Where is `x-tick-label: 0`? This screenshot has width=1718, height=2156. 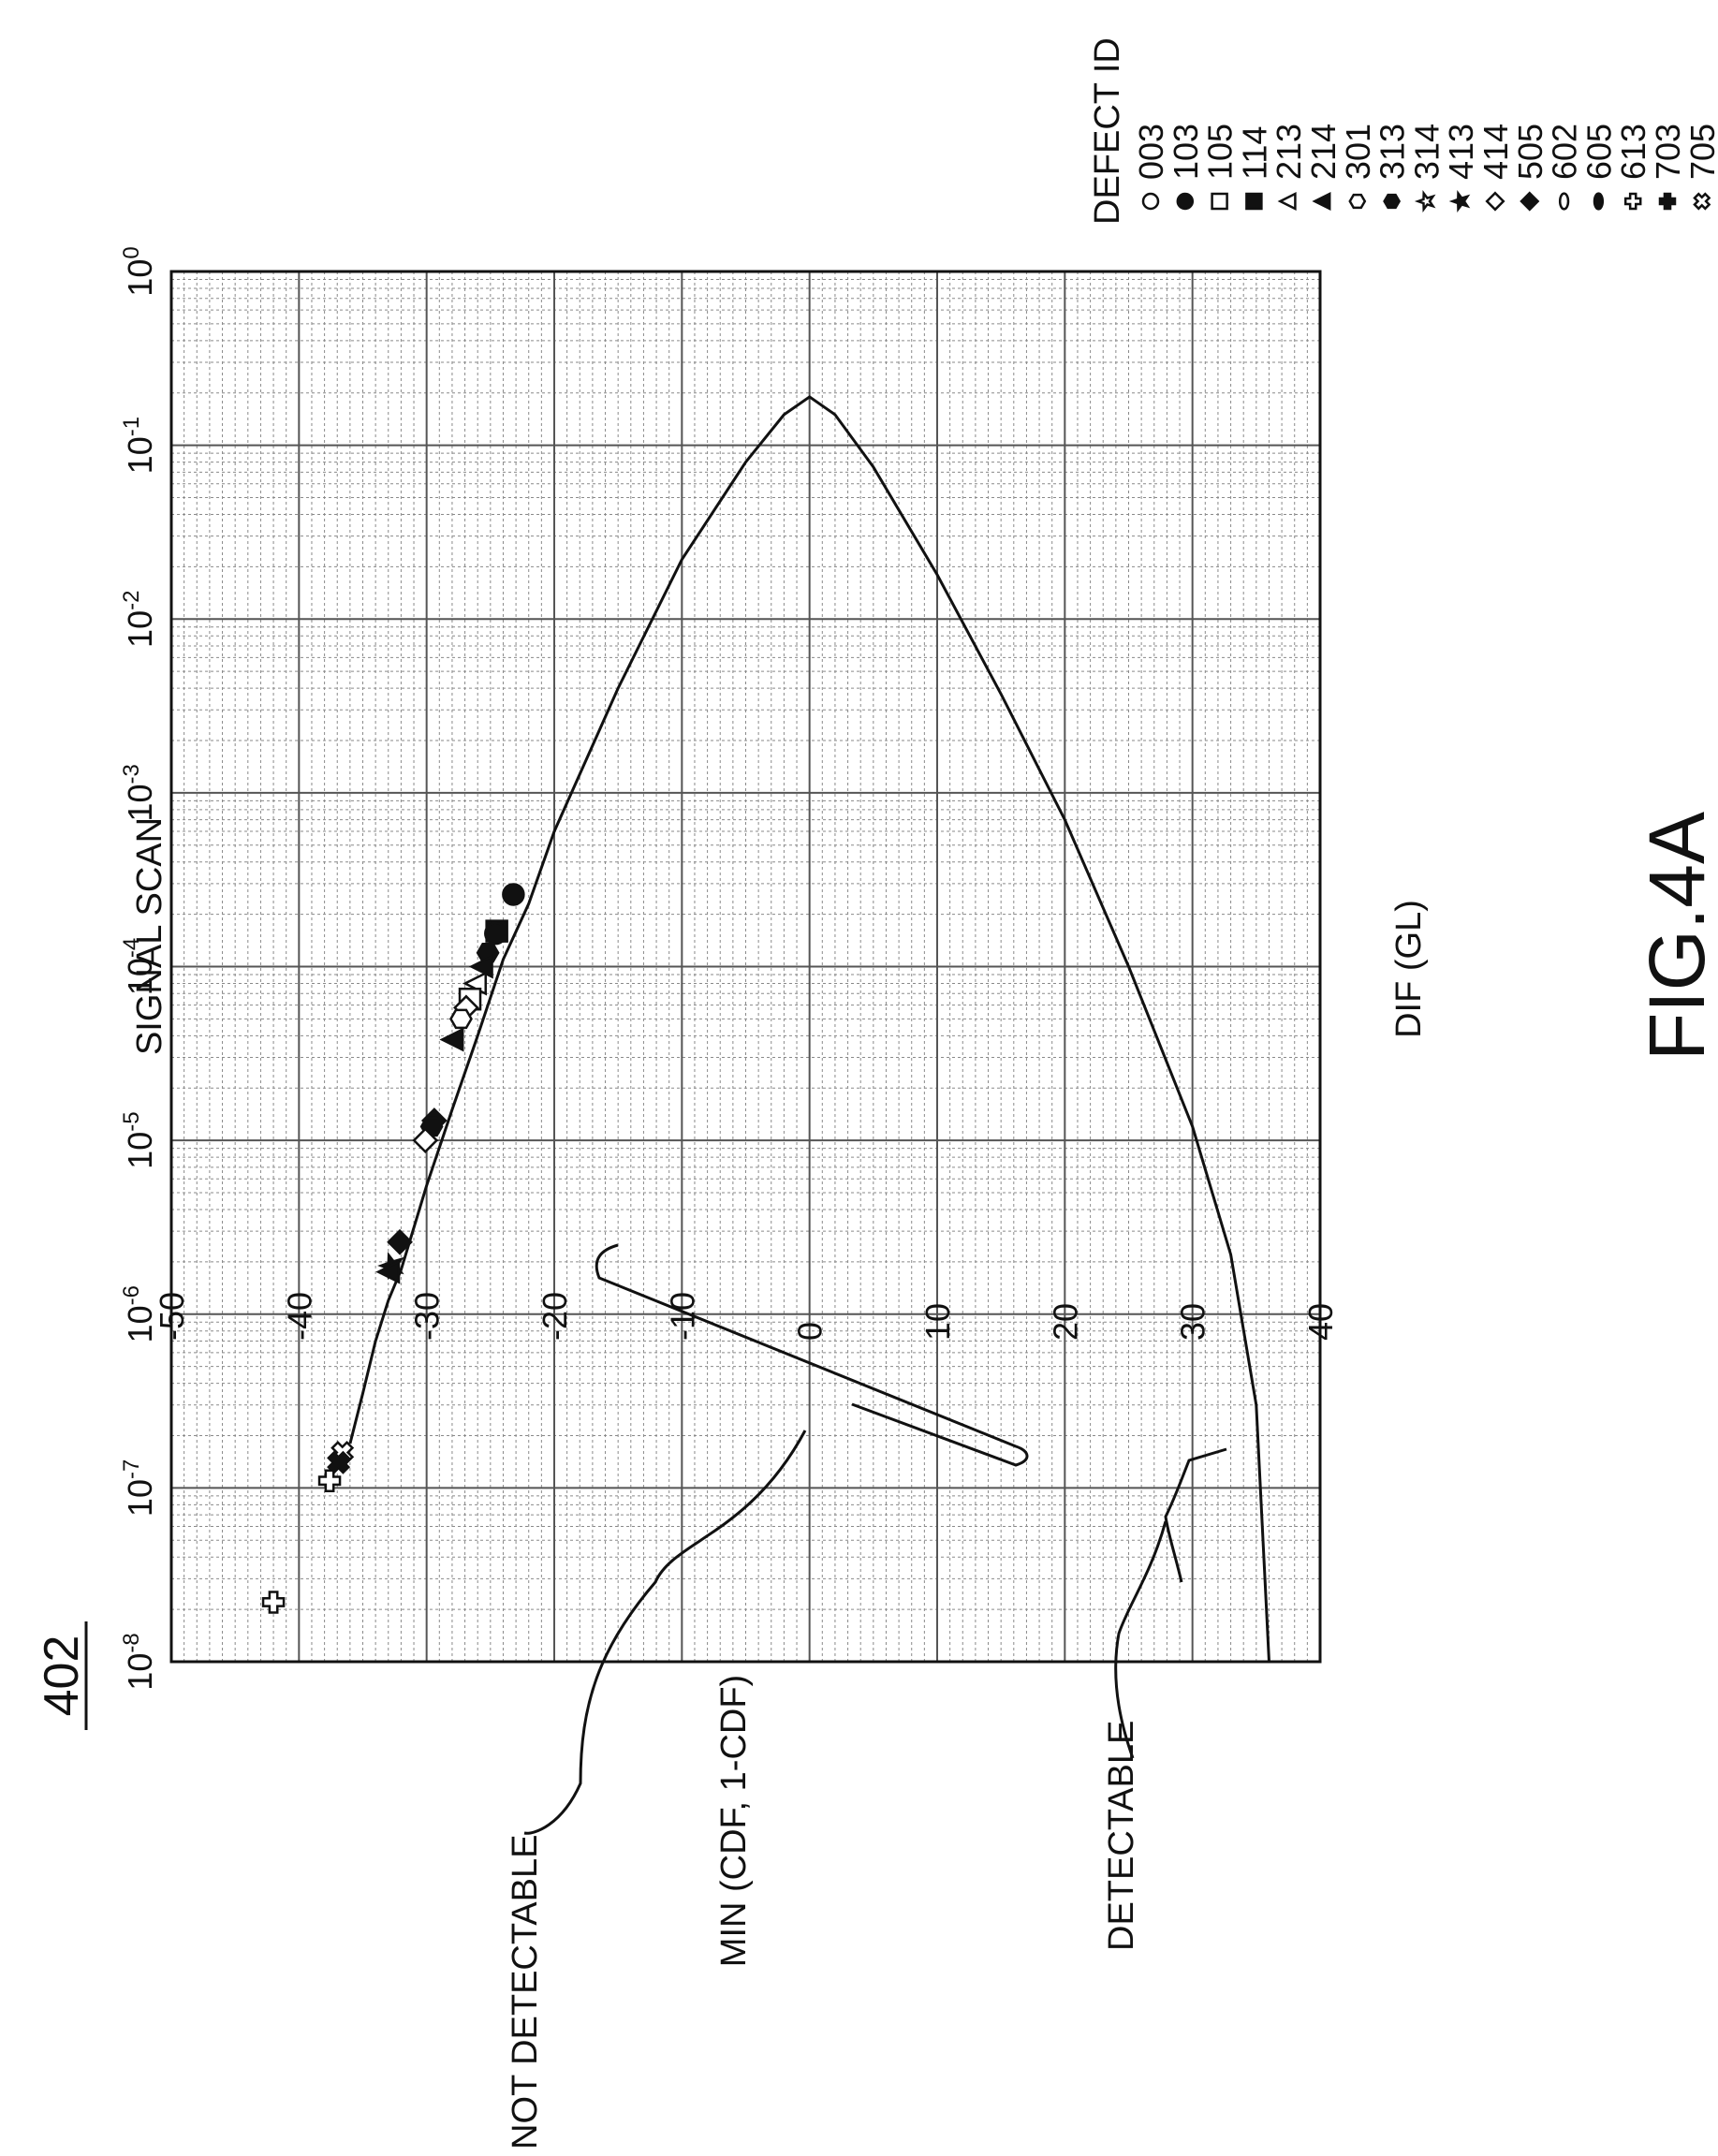 x-tick-label: 0 is located at coordinates (810, 1331).